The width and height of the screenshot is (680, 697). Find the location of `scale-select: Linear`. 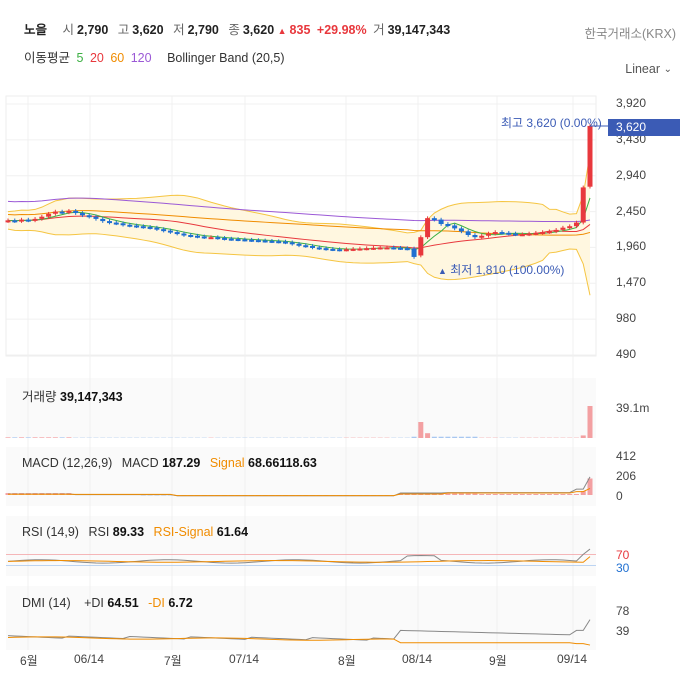

scale-select: Linear is located at coordinates (642, 69).